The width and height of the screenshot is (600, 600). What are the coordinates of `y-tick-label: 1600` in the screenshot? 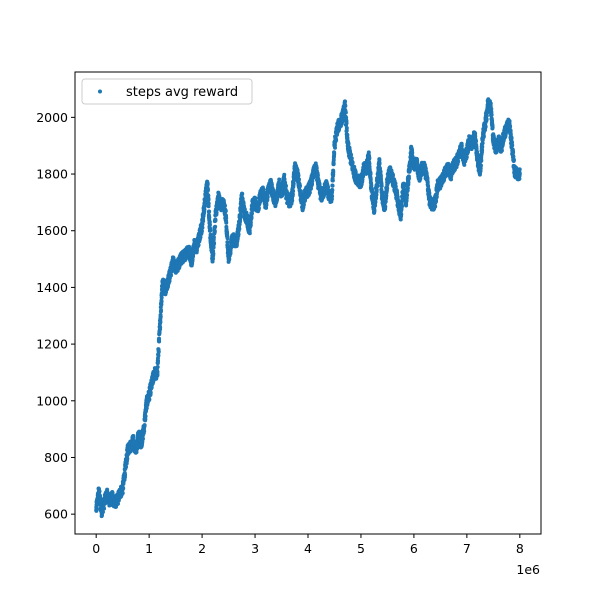 It's located at (52, 230).